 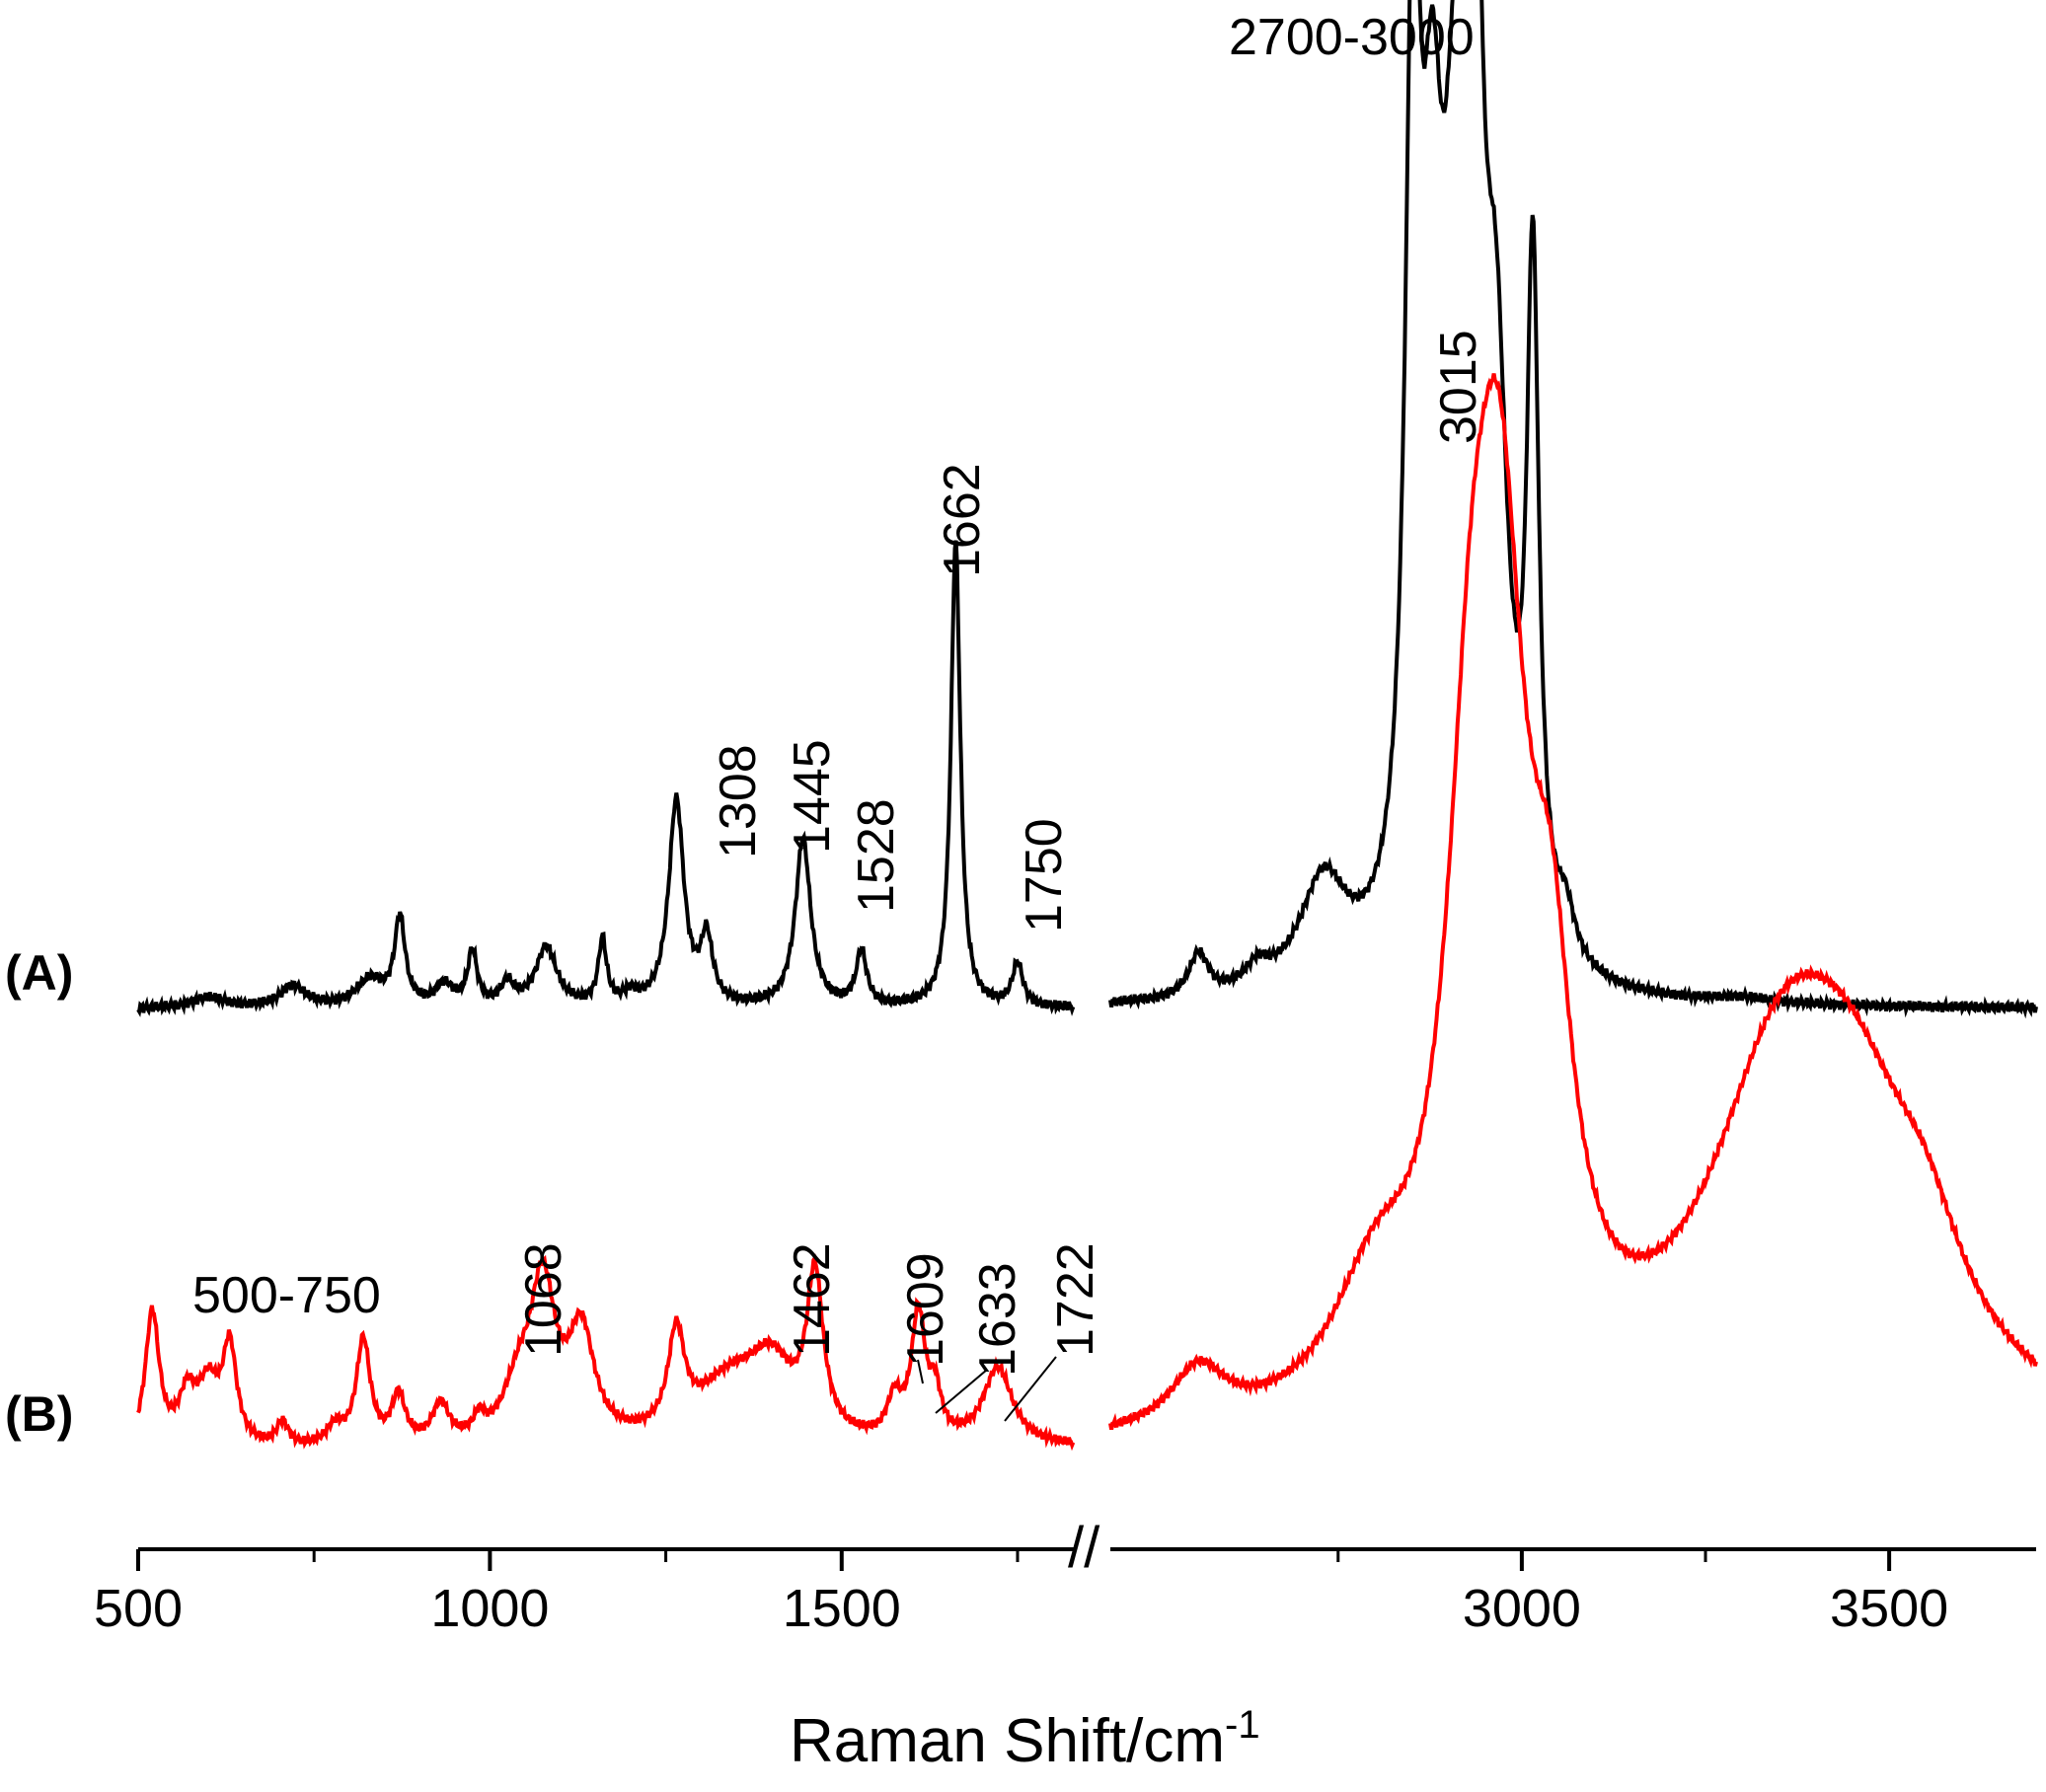 What do you see at coordinates (543, 1299) in the screenshot?
I see `peak-label-1068: 1068` at bounding box center [543, 1299].